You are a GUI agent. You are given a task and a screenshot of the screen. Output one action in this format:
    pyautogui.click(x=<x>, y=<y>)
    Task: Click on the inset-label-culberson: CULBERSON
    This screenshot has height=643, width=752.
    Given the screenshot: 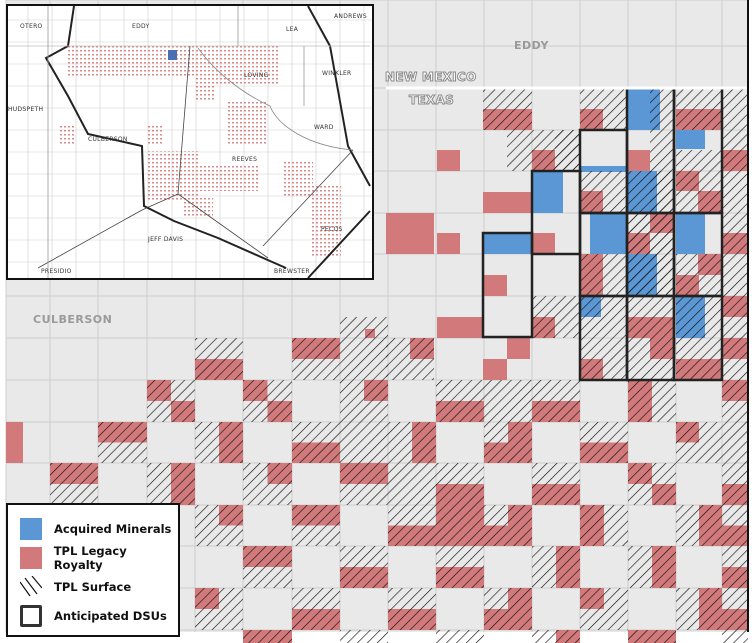 What is the action you would take?
    pyautogui.click(x=108, y=139)
    